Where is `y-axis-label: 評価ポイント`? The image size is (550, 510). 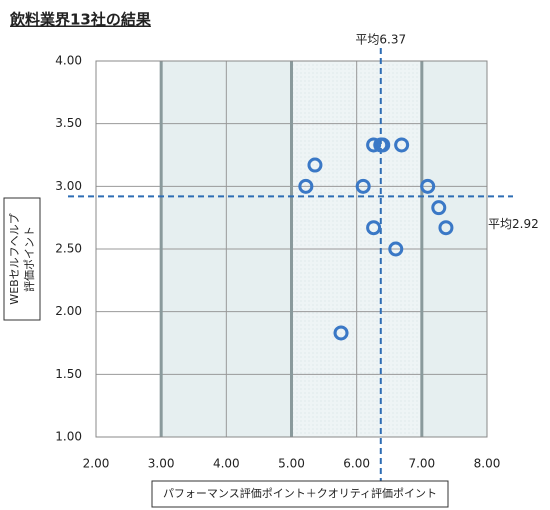
y-axis-label: 評価ポイント is located at coordinates (29, 259).